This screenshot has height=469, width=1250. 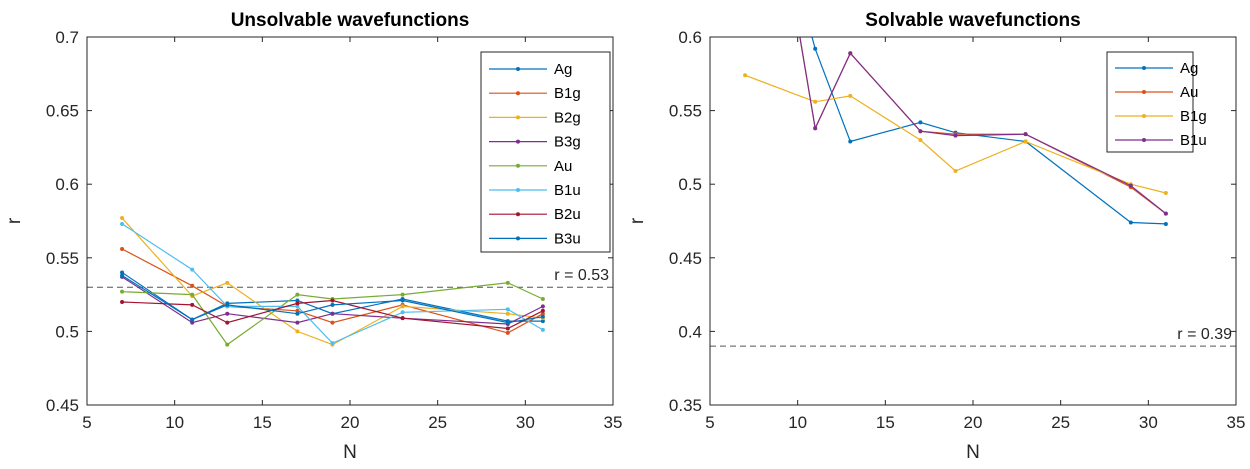 I want to click on series-line-b1g, so click(x=332, y=291).